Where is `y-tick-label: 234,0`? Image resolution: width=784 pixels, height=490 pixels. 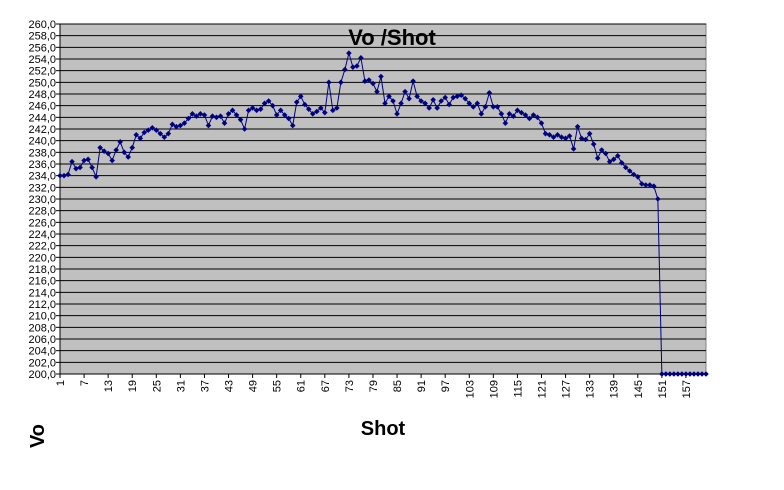
y-tick-label: 234,0 is located at coordinates (42, 177).